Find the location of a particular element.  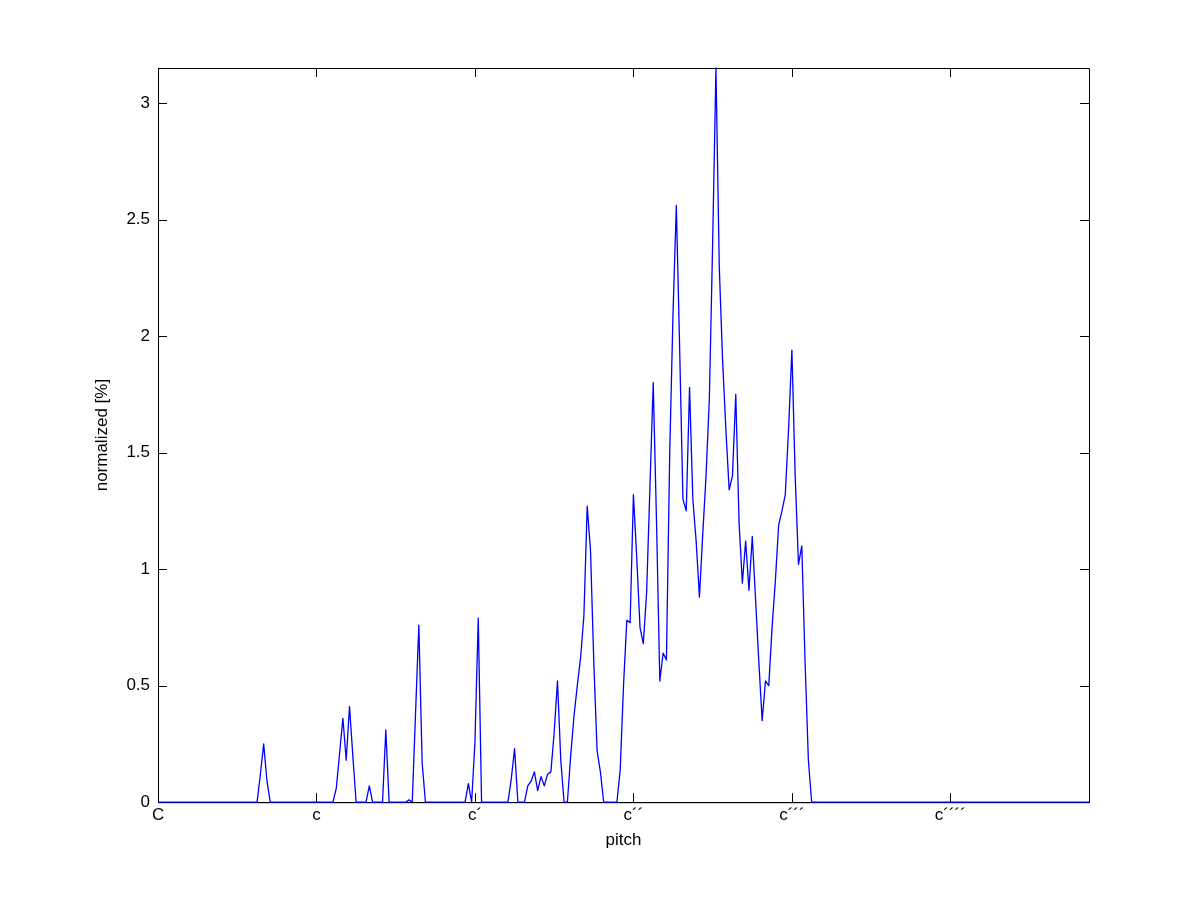

y-tick-label: 2.5 is located at coordinates (138, 219).